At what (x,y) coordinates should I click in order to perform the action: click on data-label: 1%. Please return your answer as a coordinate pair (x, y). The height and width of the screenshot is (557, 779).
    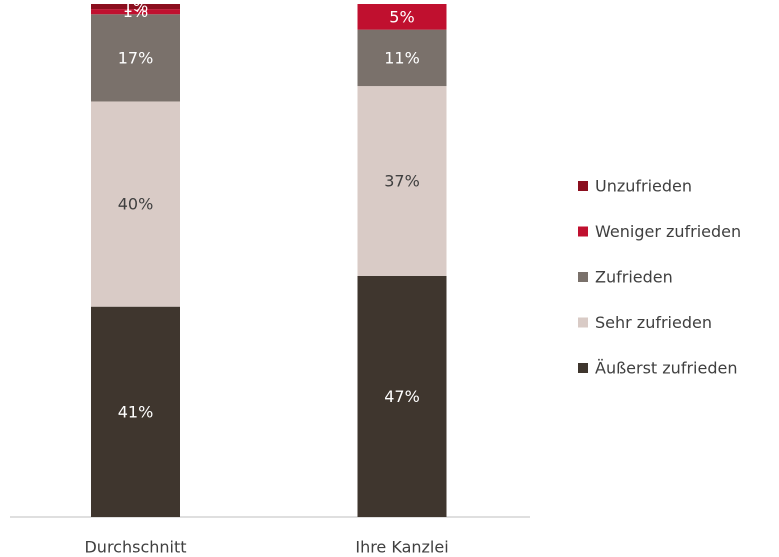
    Looking at the image, I should click on (135, 8).